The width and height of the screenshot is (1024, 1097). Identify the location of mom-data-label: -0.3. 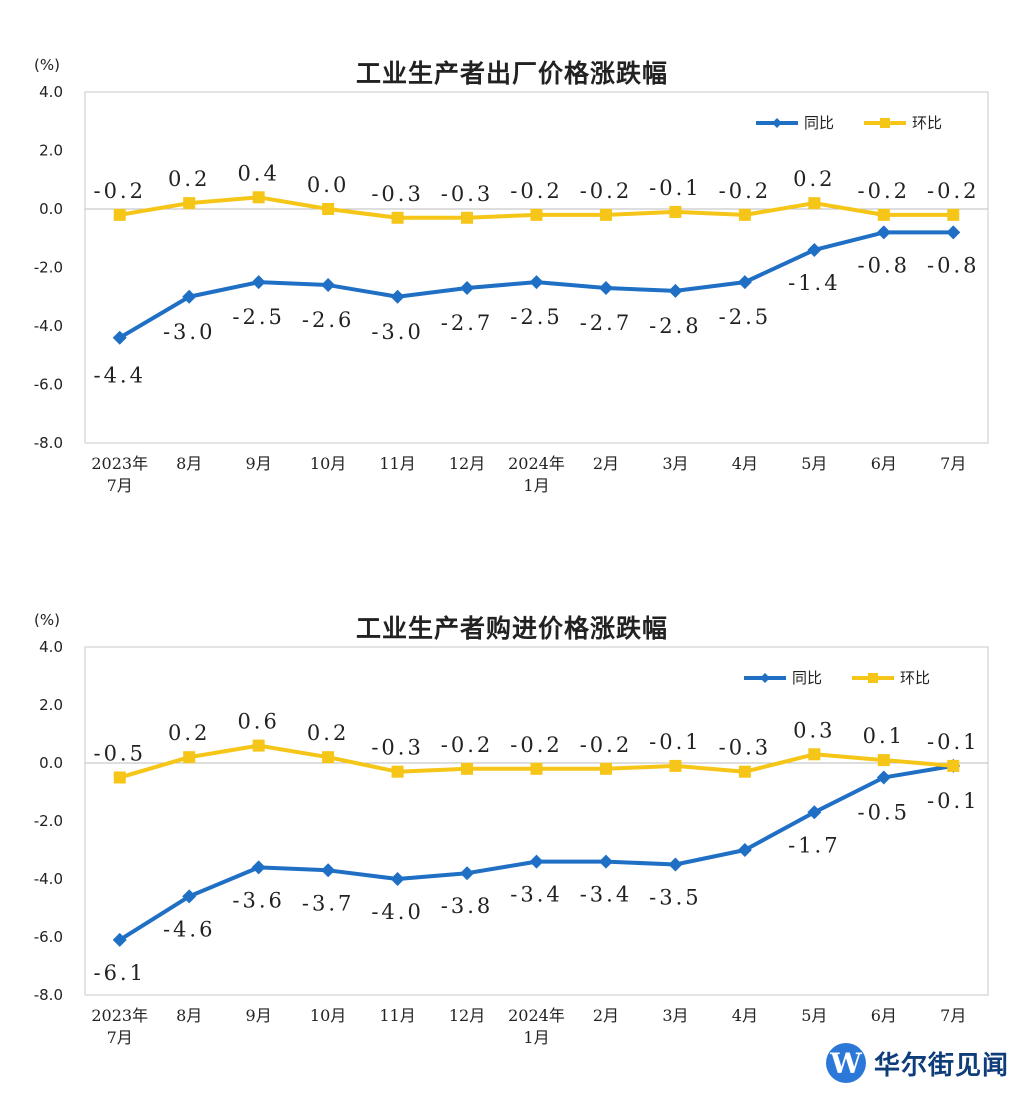
(745, 748).